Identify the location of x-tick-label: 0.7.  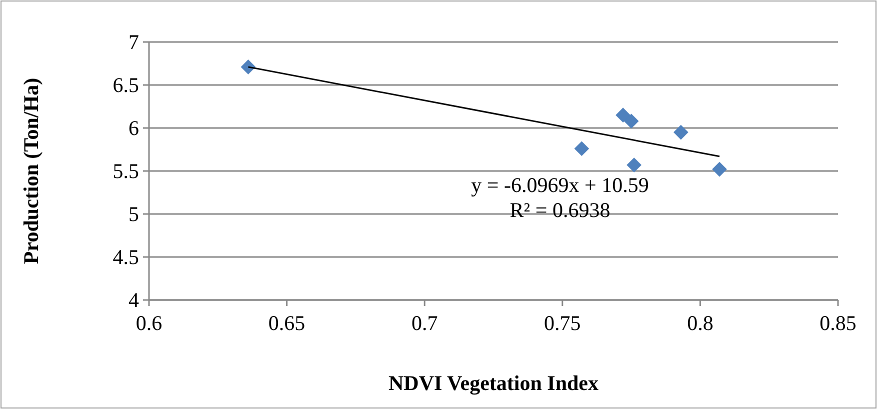
(424, 323).